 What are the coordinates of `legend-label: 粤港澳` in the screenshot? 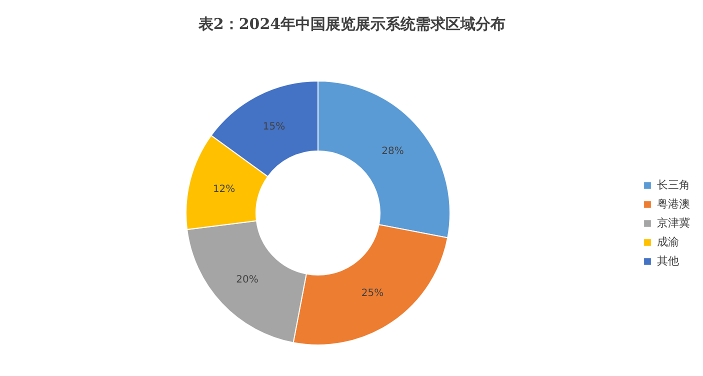 It's located at (673, 204).